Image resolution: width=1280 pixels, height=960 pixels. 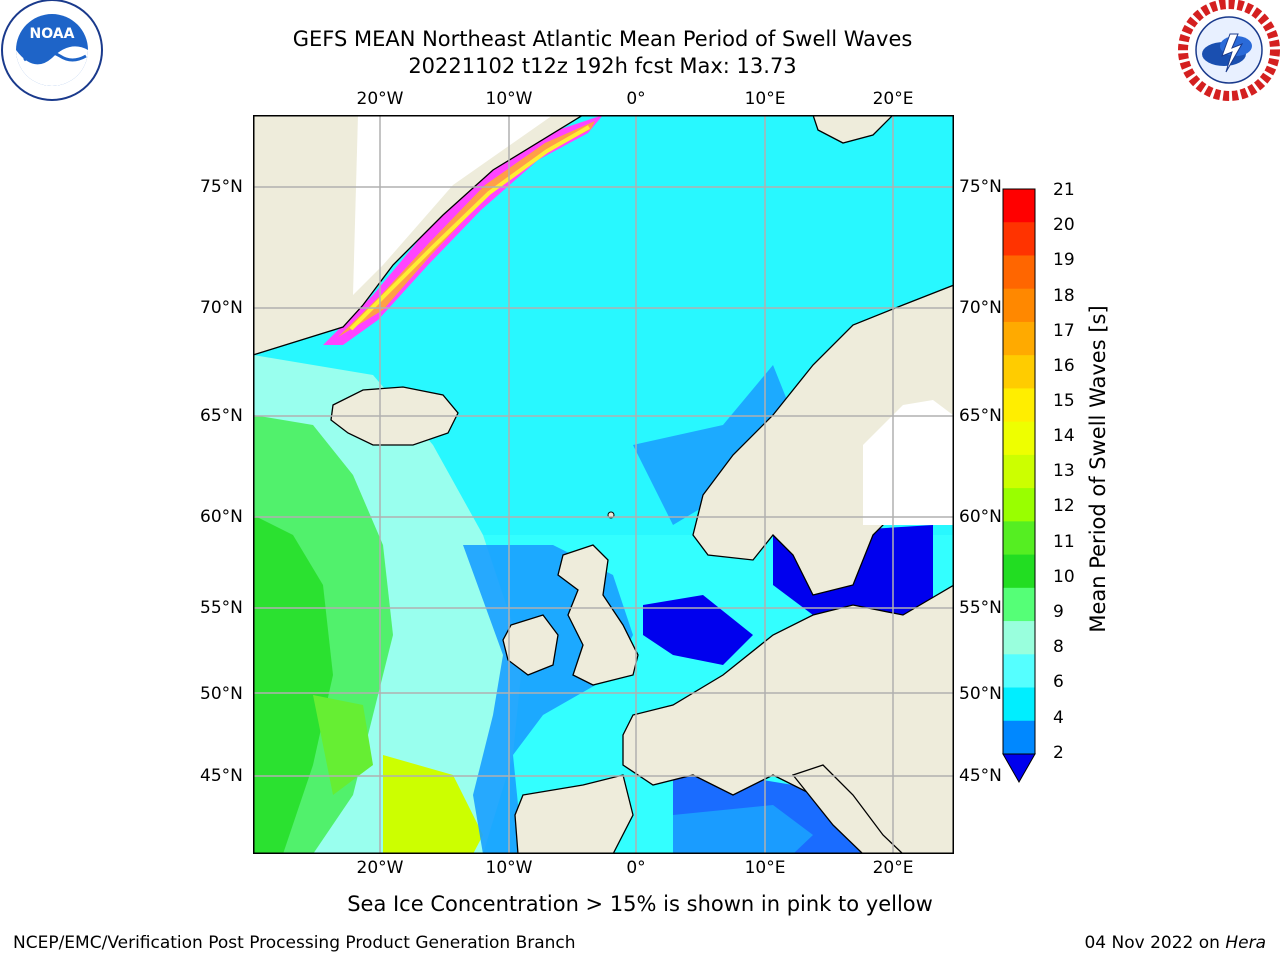 What do you see at coordinates (765, 868) in the screenshot?
I see `lon-tick-bottom: 10°E` at bounding box center [765, 868].